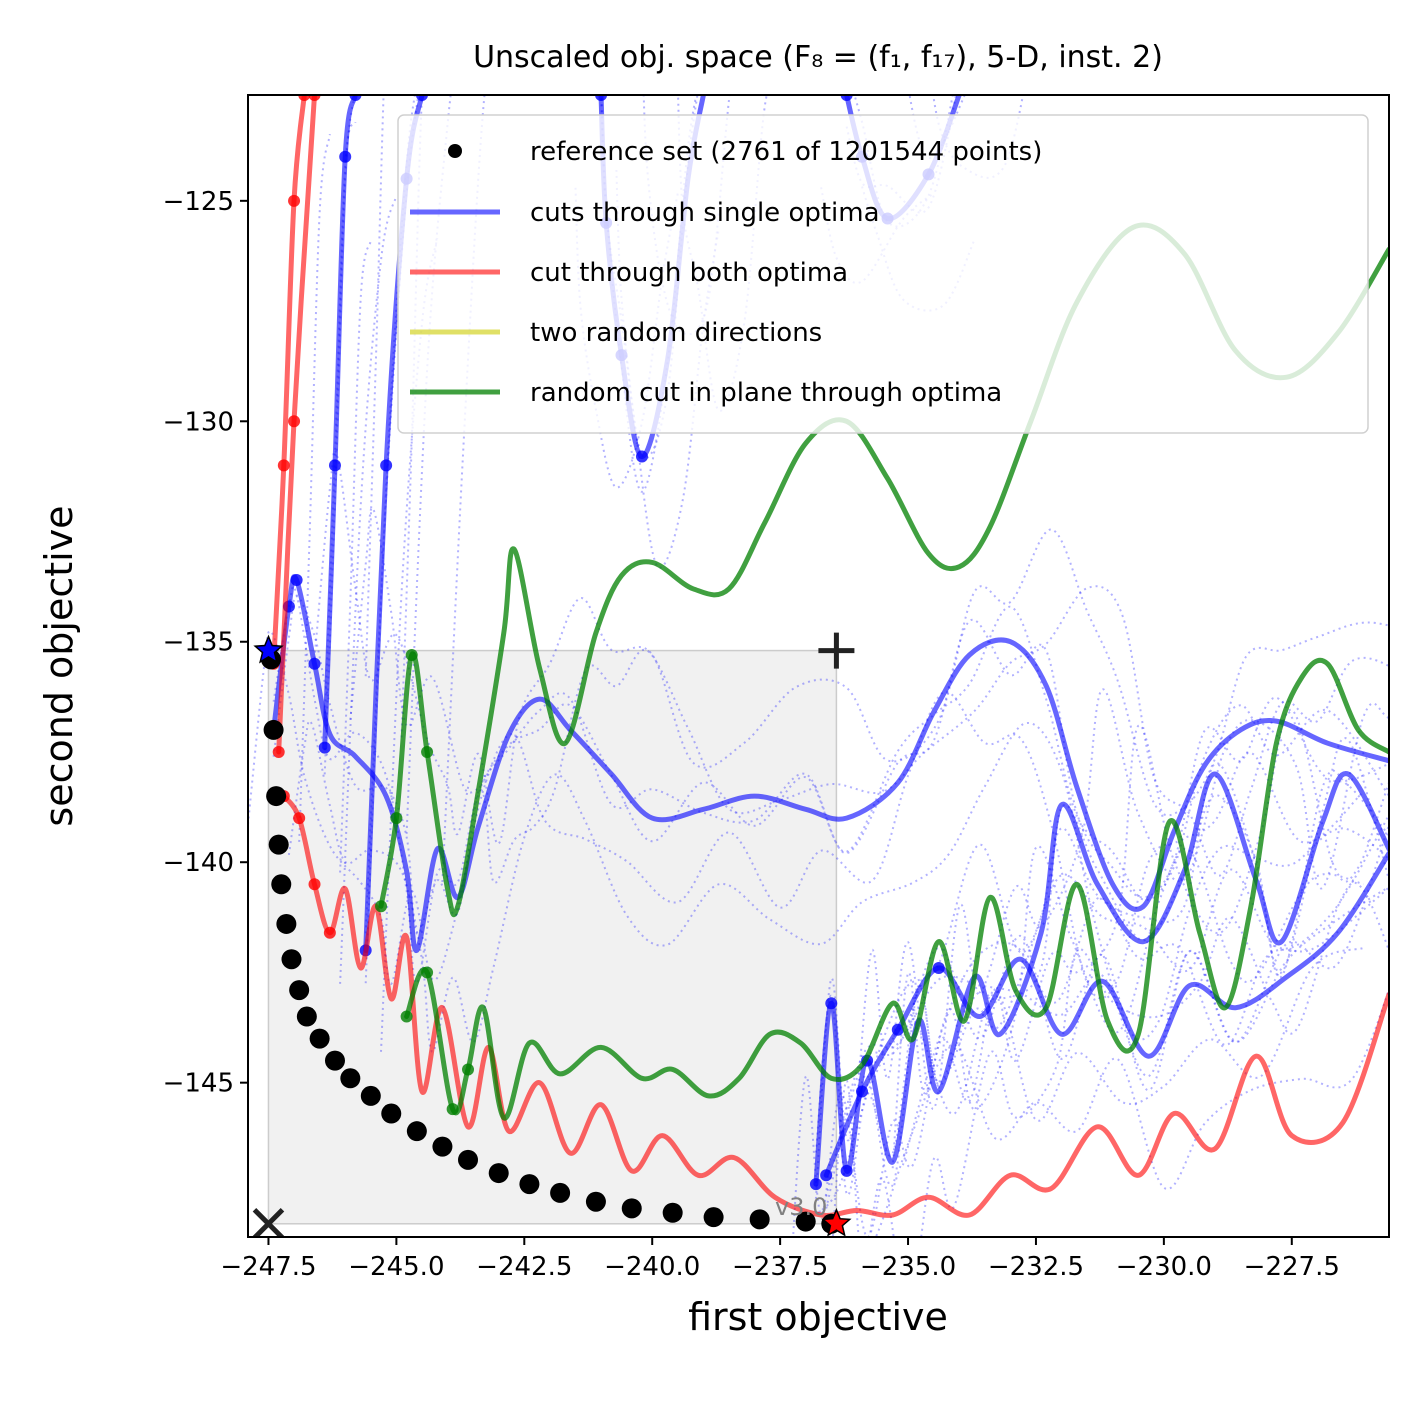 The height and width of the screenshot is (1410, 1419). I want to click on version-label: v3.0, so click(801, 1207).